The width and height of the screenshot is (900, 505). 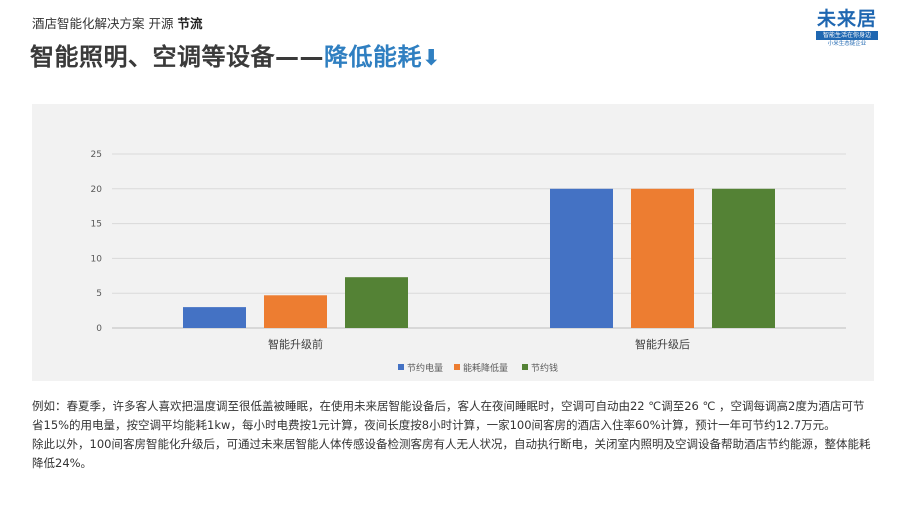 I want to click on section-tag-bold: 节流, so click(x=190, y=23).